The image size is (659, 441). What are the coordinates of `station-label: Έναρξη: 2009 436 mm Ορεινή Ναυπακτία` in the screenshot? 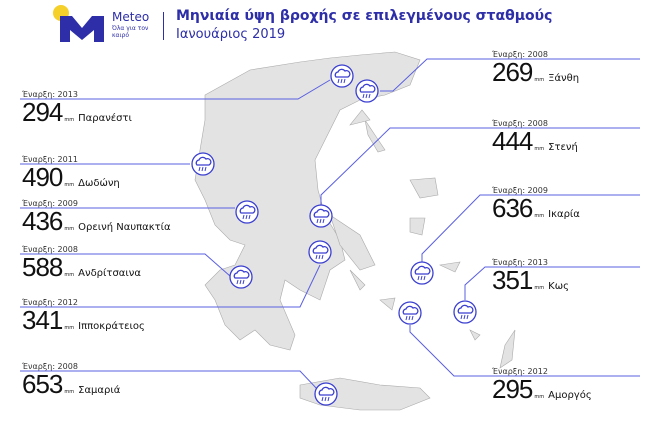 It's located at (96, 216).